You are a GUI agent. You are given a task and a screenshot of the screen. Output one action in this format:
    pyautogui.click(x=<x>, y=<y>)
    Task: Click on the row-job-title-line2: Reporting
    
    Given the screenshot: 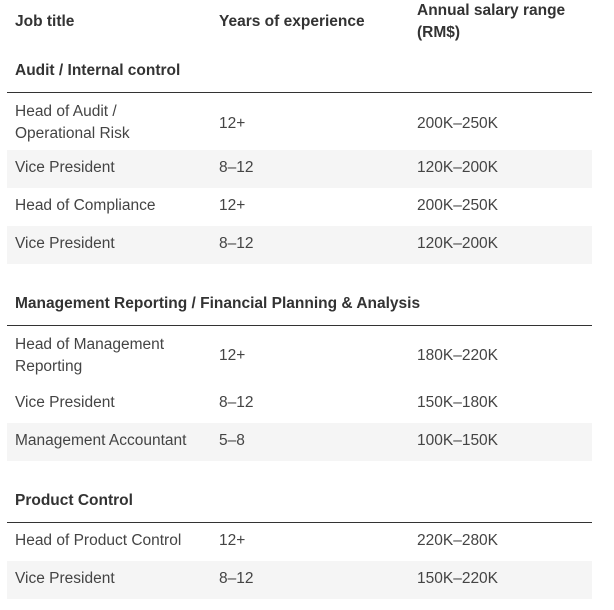 What is the action you would take?
    pyautogui.click(x=49, y=366)
    